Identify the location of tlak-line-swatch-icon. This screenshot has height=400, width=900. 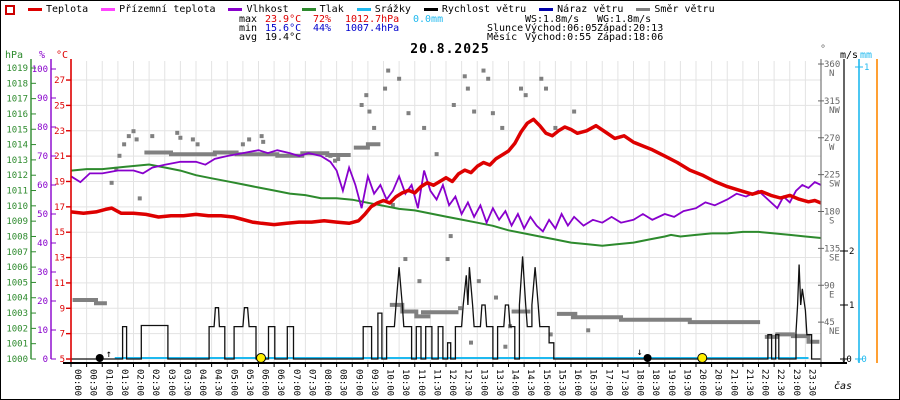
(308, 9).